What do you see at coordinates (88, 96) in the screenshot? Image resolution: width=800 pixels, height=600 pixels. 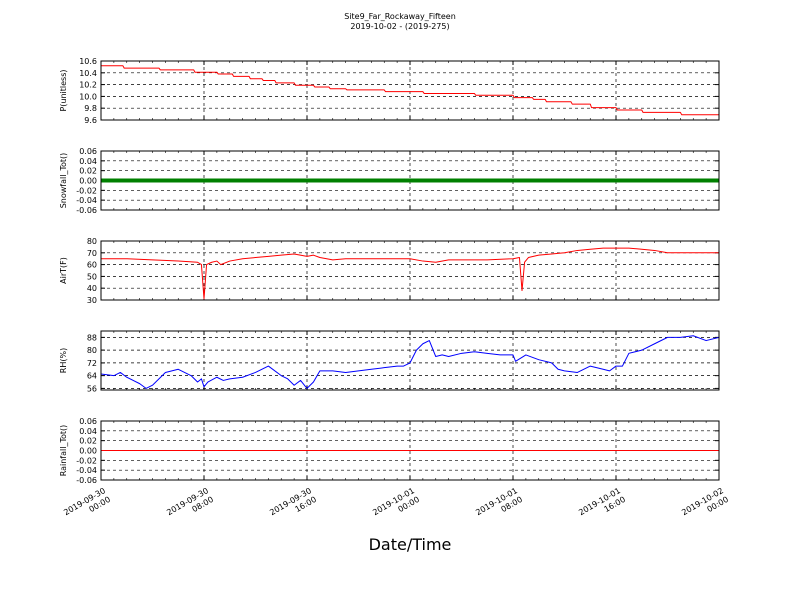 I see `y-tick-label: 10.0` at bounding box center [88, 96].